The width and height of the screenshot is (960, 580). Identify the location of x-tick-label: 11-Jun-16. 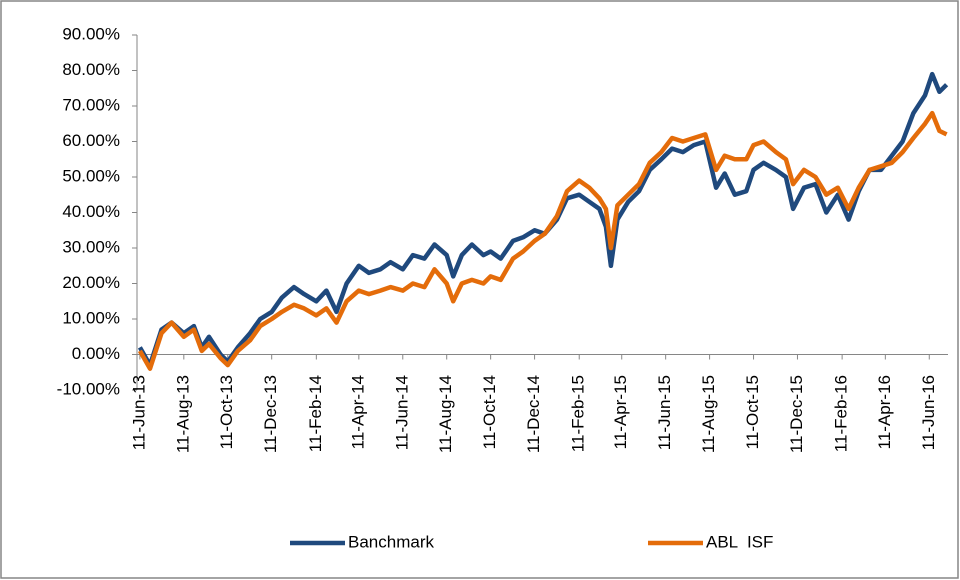
(928, 412).